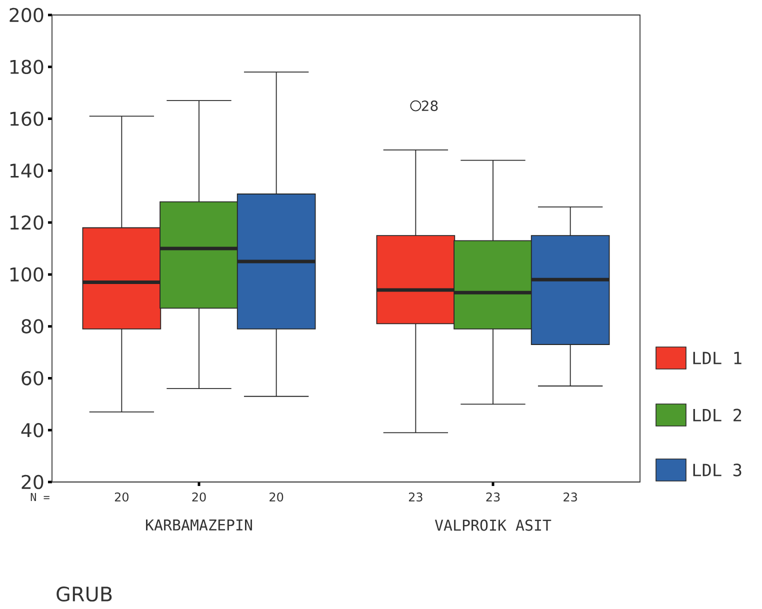 This screenshot has width=762, height=609. I want to click on y-tick-label: 200, so click(27, 15).